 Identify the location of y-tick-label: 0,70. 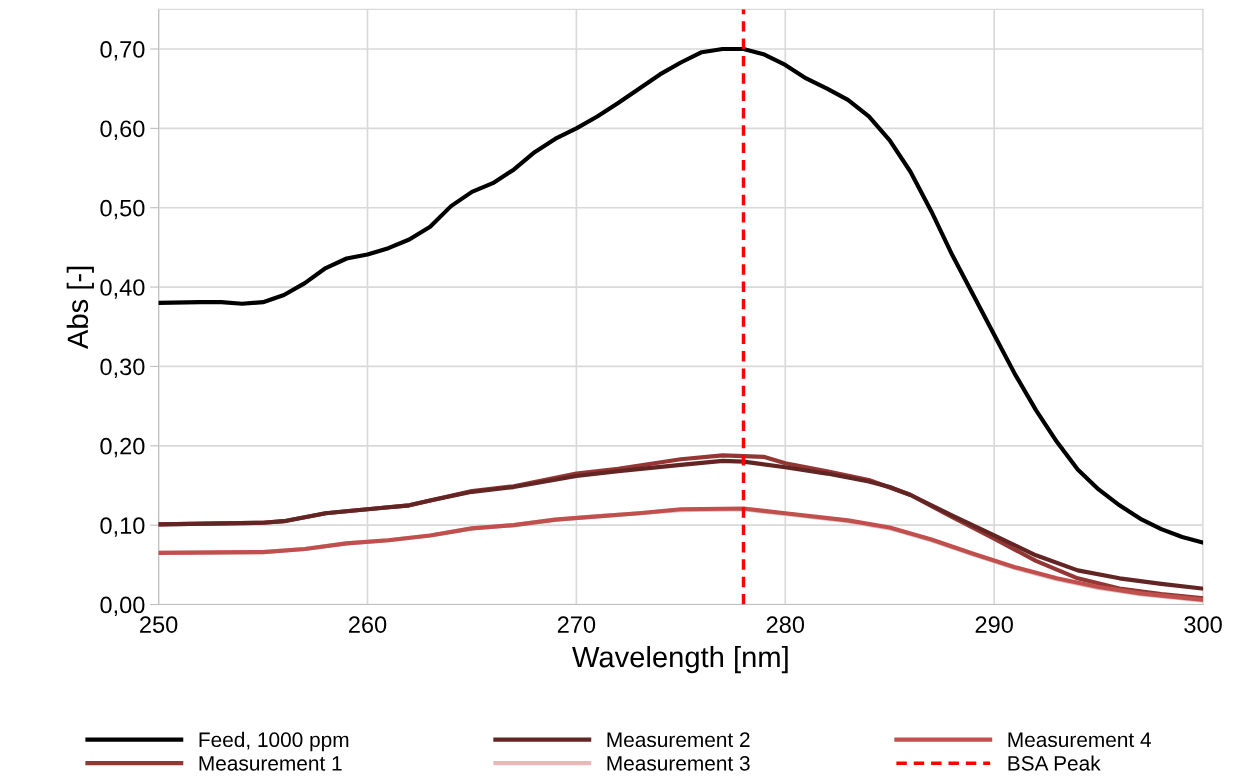
(122, 51).